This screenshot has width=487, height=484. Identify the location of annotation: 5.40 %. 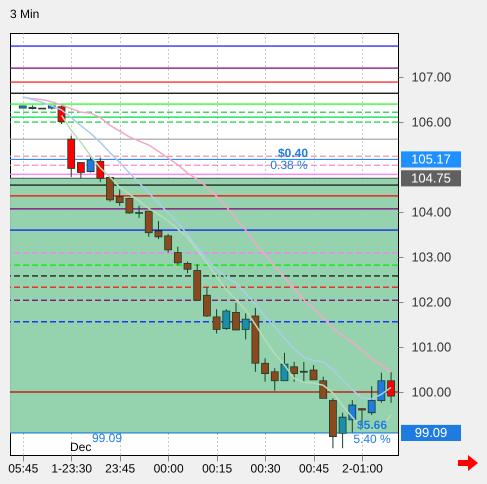
(372, 439).